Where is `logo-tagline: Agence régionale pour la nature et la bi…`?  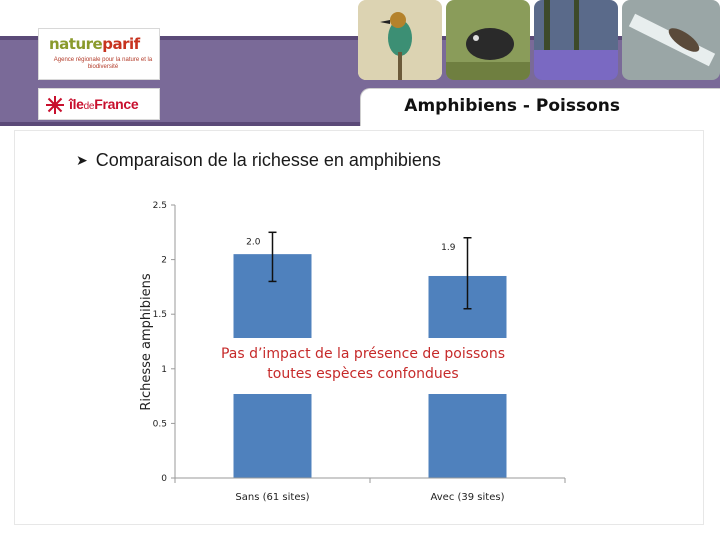 logo-tagline: Agence régionale pour la nature et la bi… is located at coordinates (103, 63).